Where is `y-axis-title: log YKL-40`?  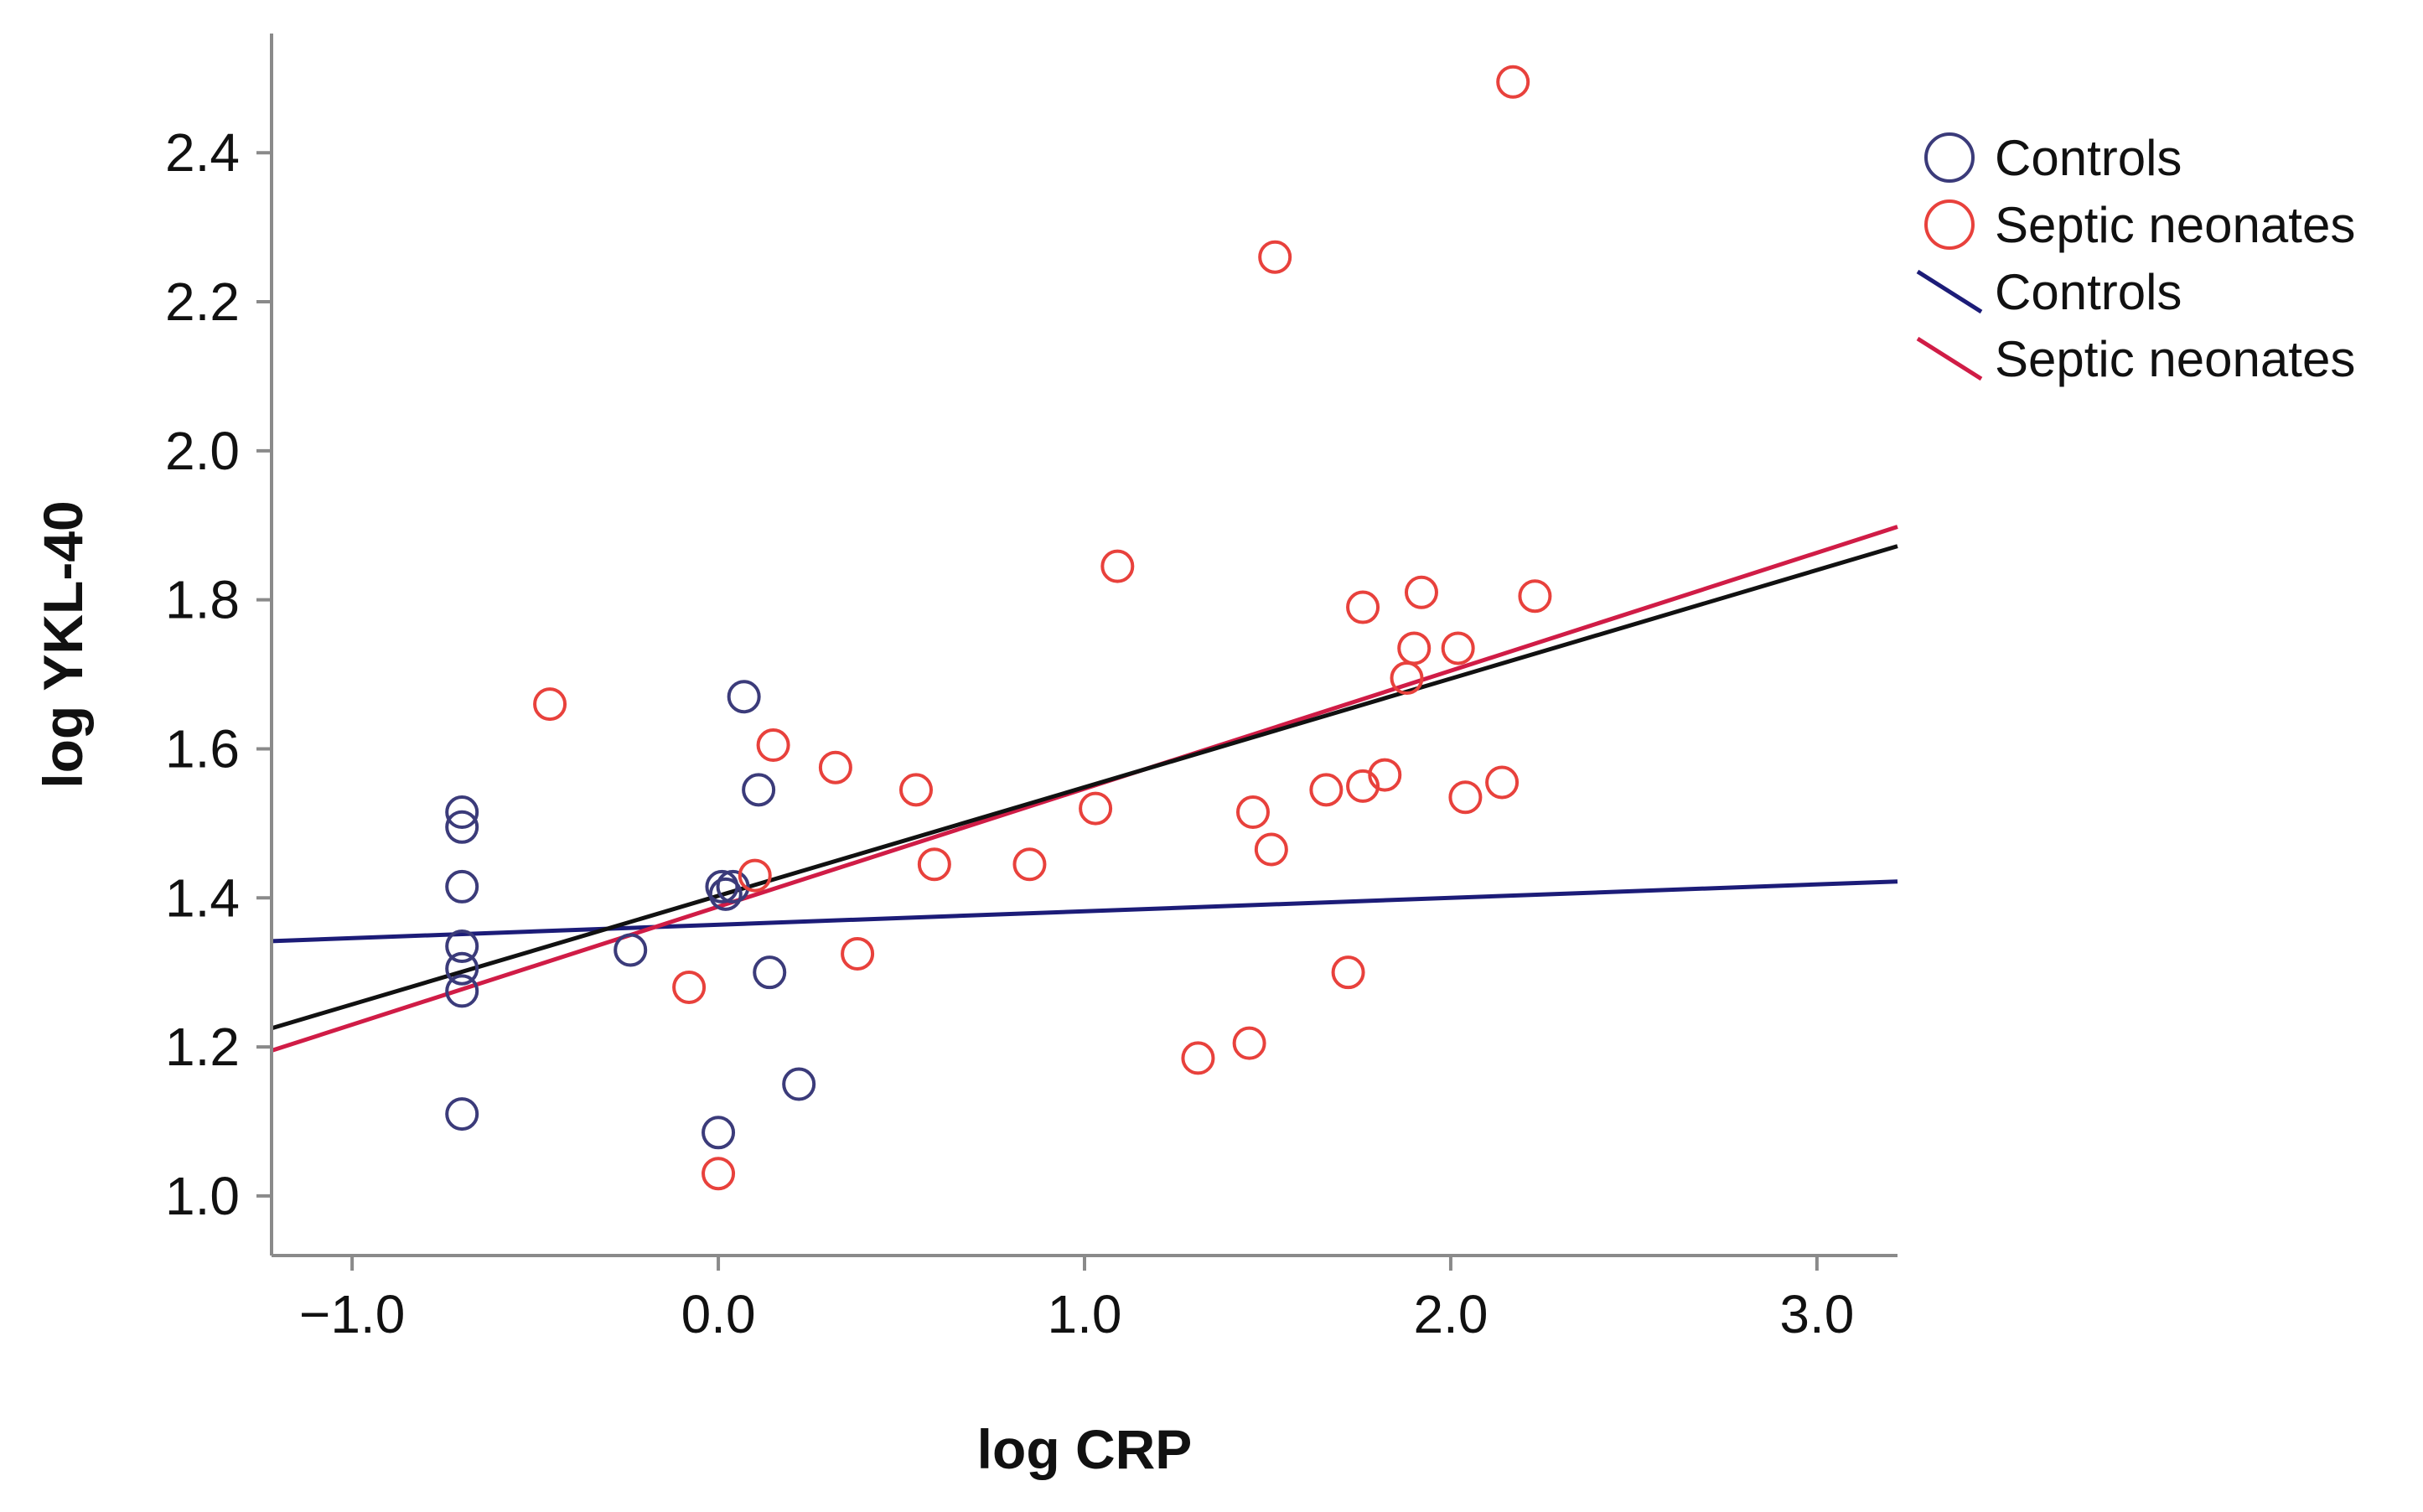 y-axis-title: log YKL-40 is located at coordinates (63, 644).